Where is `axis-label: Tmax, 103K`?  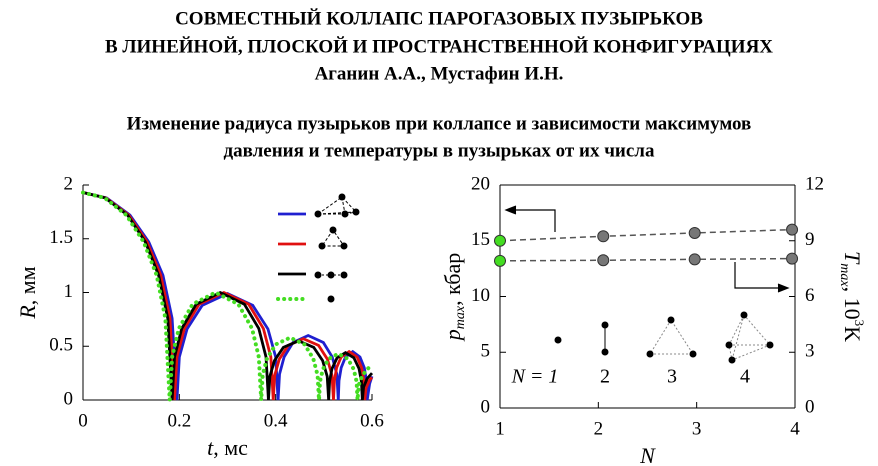
axis-label: Tmax, 103K is located at coordinates (852, 296).